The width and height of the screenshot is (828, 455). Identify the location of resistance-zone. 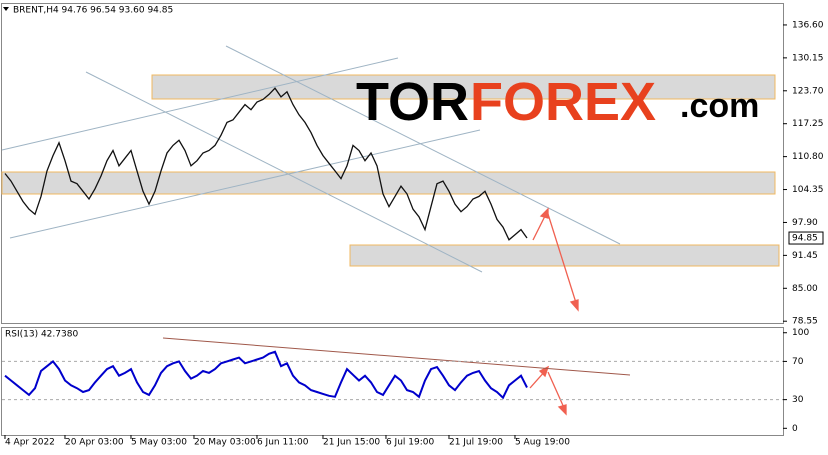
(463, 87).